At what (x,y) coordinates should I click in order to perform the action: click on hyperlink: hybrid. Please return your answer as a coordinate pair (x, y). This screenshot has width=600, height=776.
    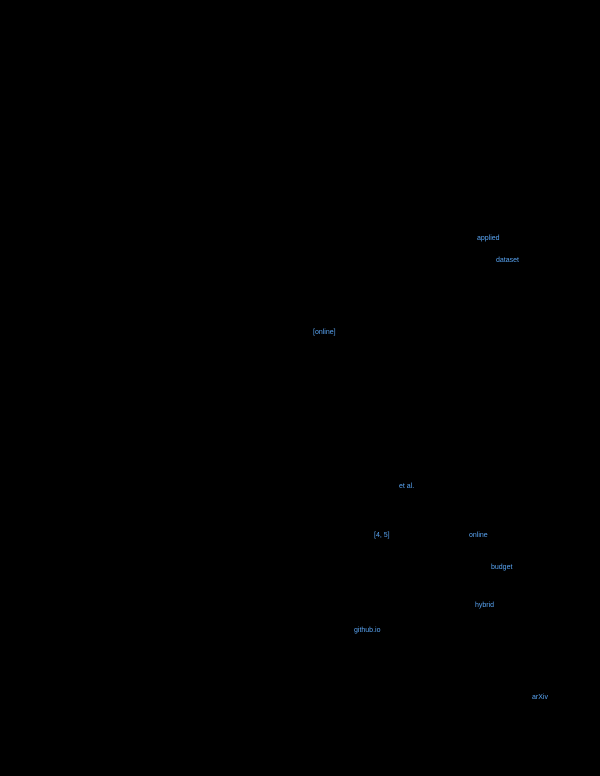
    Looking at the image, I should click on (485, 605).